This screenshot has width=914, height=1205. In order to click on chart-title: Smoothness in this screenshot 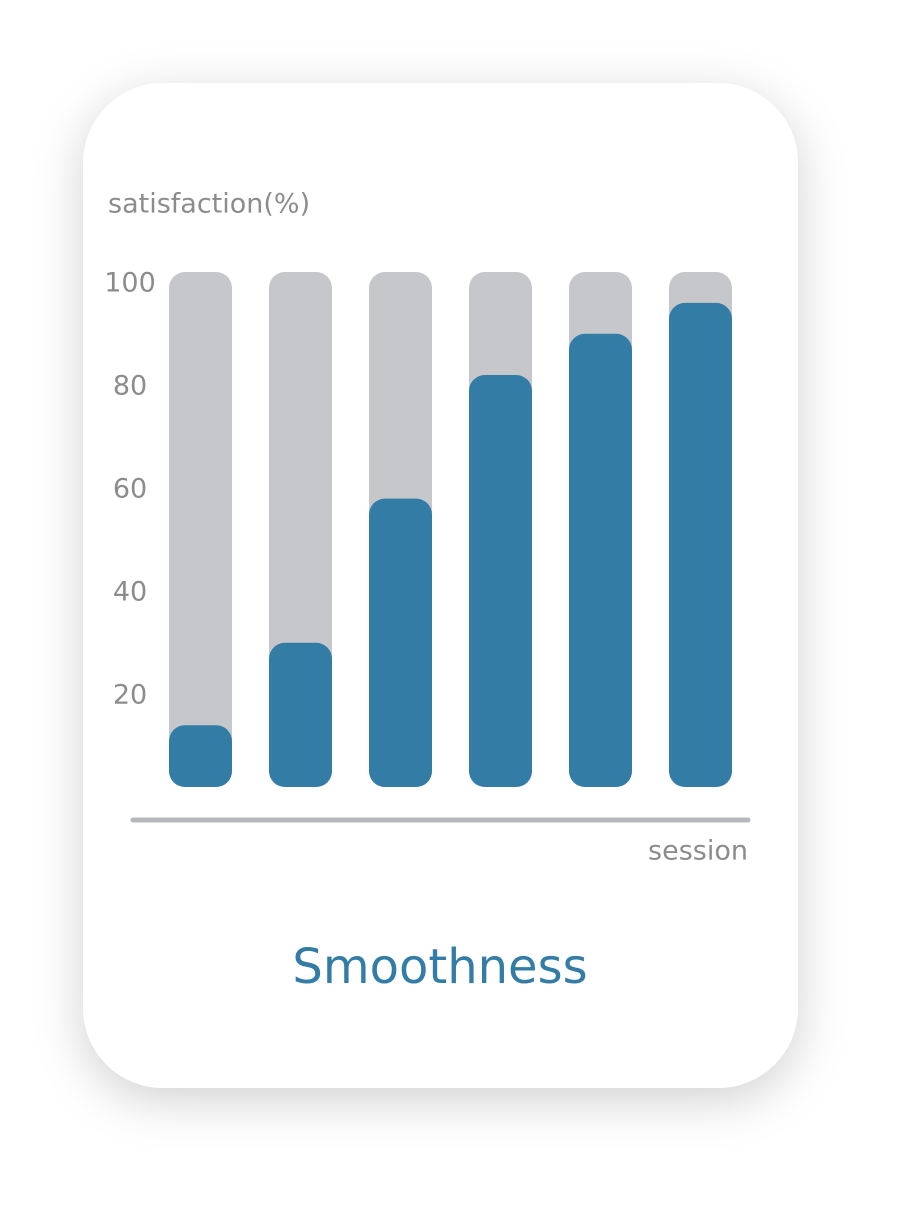, I will do `click(439, 967)`.